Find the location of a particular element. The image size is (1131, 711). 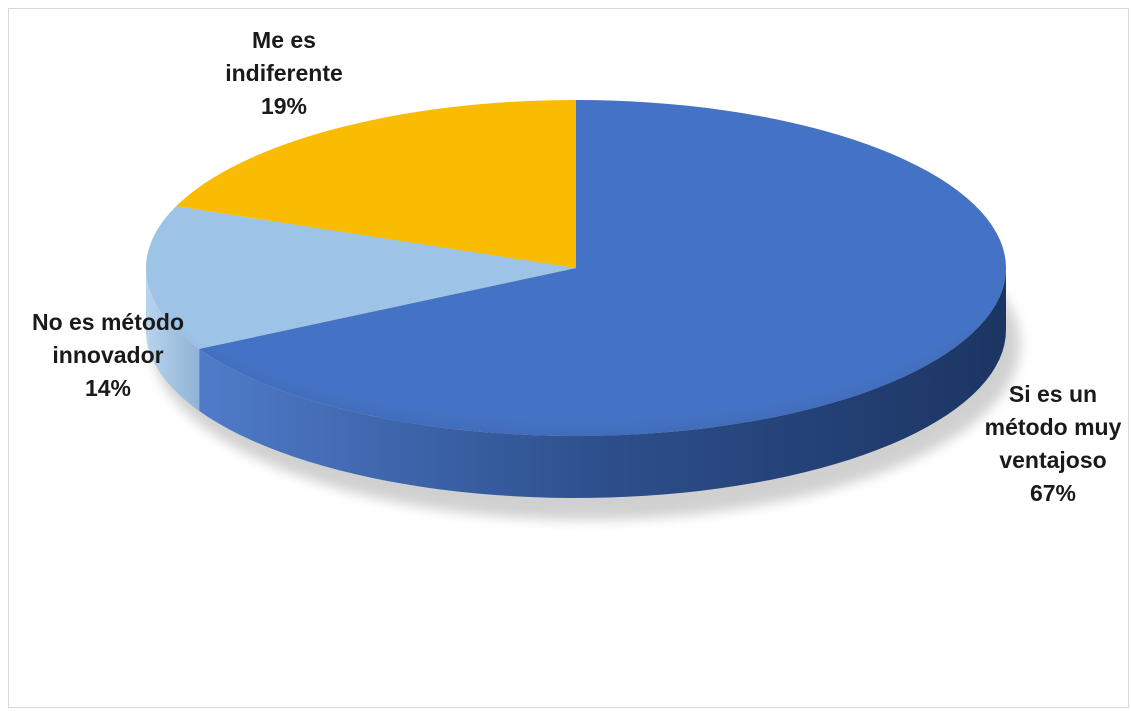

data-label-0: Si es un método muy ventajoso 67% is located at coordinates (1053, 443).